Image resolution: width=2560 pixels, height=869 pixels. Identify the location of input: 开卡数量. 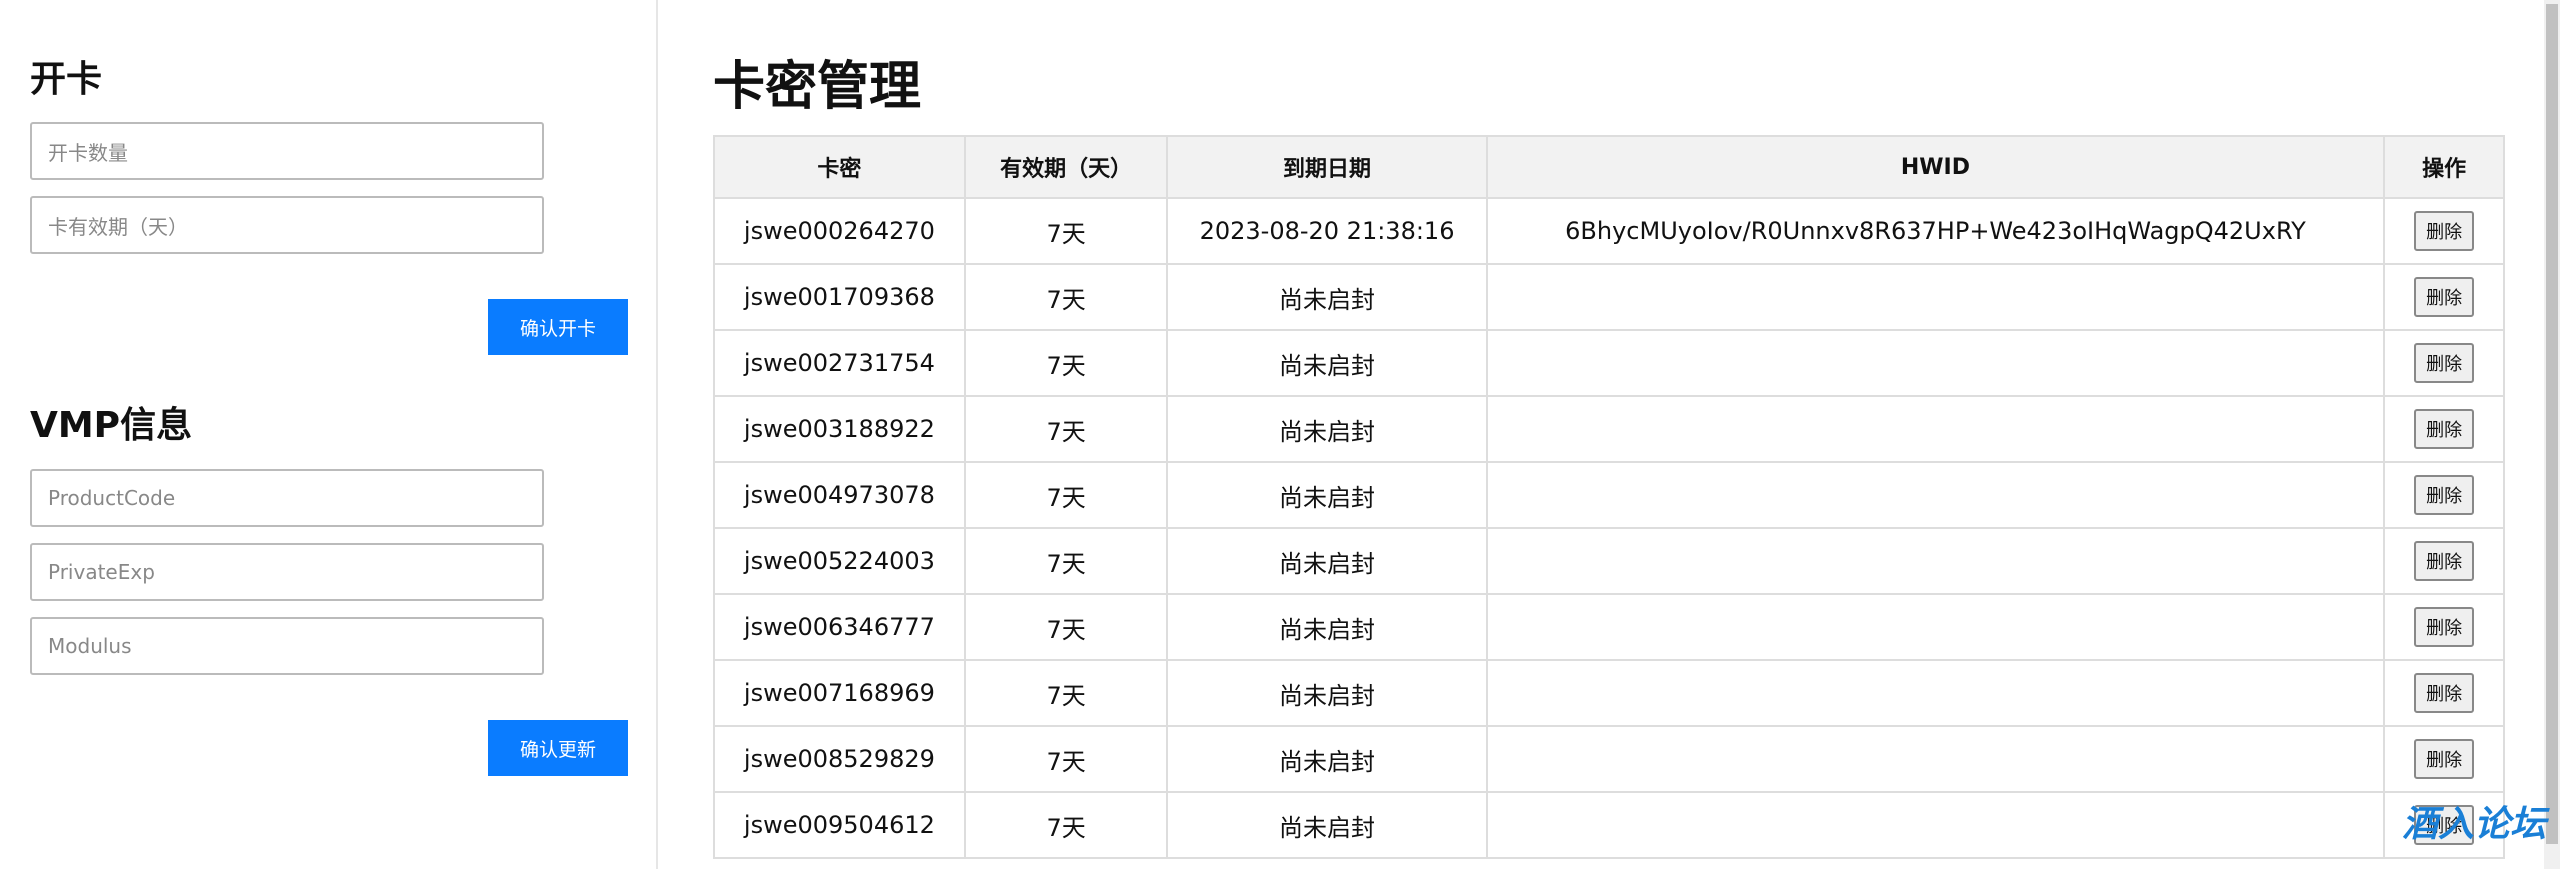
(287, 151).